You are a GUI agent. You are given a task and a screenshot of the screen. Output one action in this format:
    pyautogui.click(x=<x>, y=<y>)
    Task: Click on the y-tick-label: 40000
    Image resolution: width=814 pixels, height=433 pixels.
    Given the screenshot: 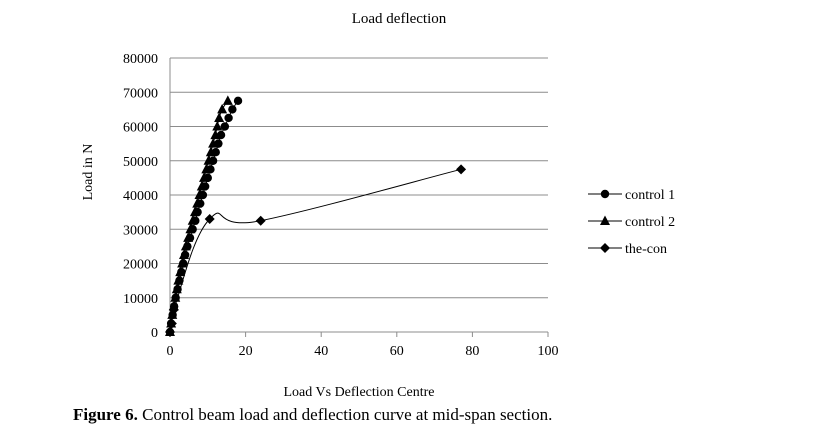 What is the action you would take?
    pyautogui.click(x=140, y=196)
    